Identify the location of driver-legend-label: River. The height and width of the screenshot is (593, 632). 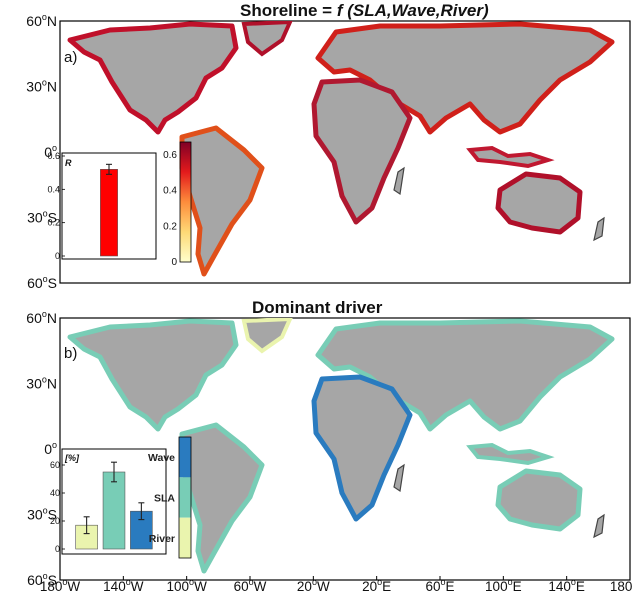
(162, 539).